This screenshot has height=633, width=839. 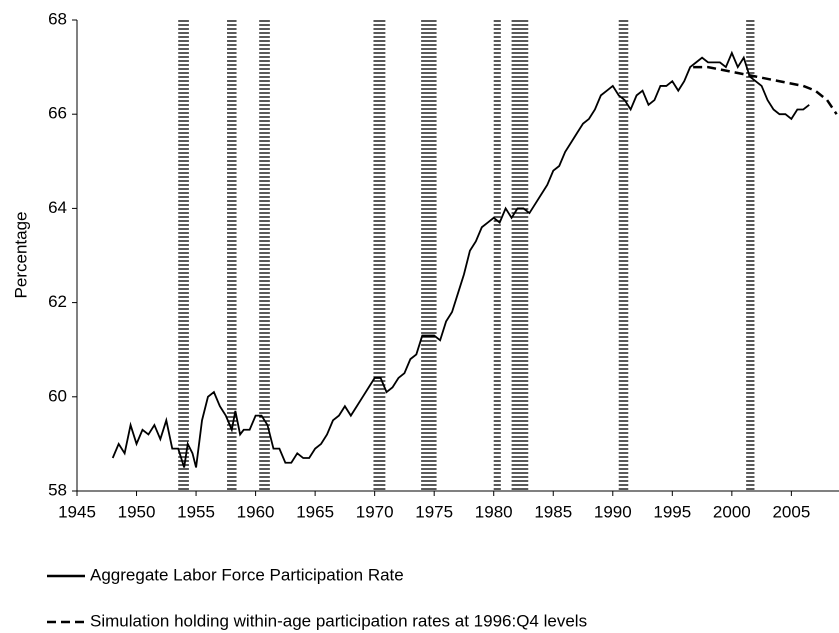 What do you see at coordinates (256, 511) in the screenshot?
I see `x-tick-label: 1960` at bounding box center [256, 511].